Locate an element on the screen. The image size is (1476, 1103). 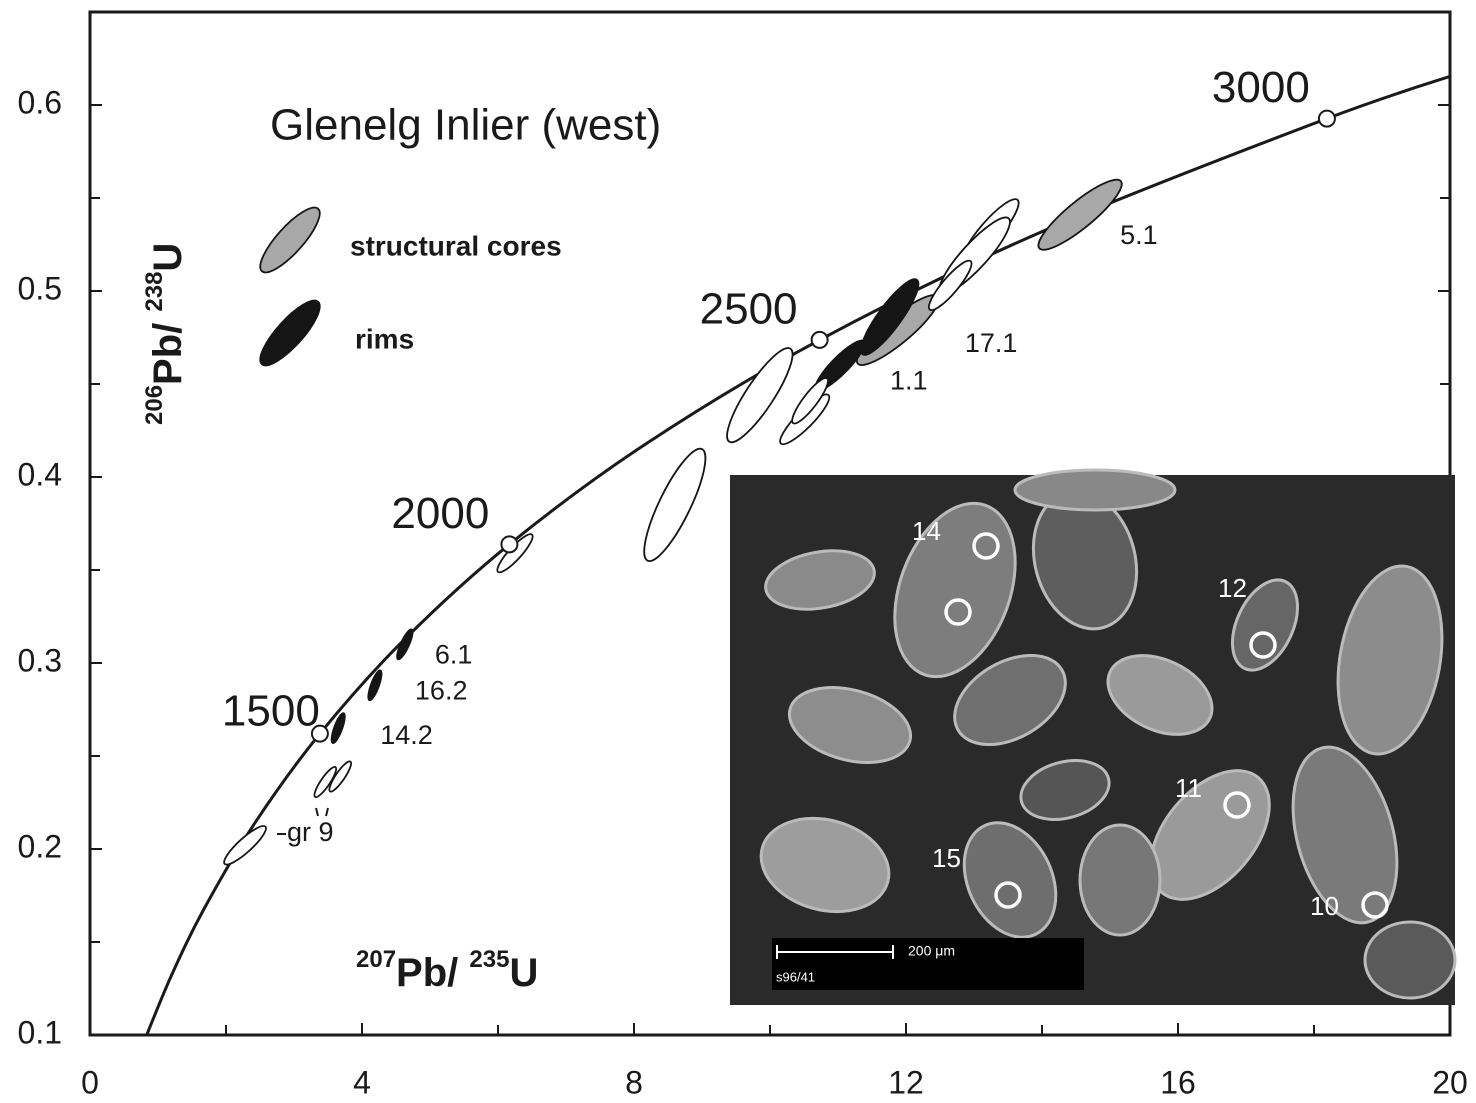
sample-label: s96/41 is located at coordinates (795, 976).